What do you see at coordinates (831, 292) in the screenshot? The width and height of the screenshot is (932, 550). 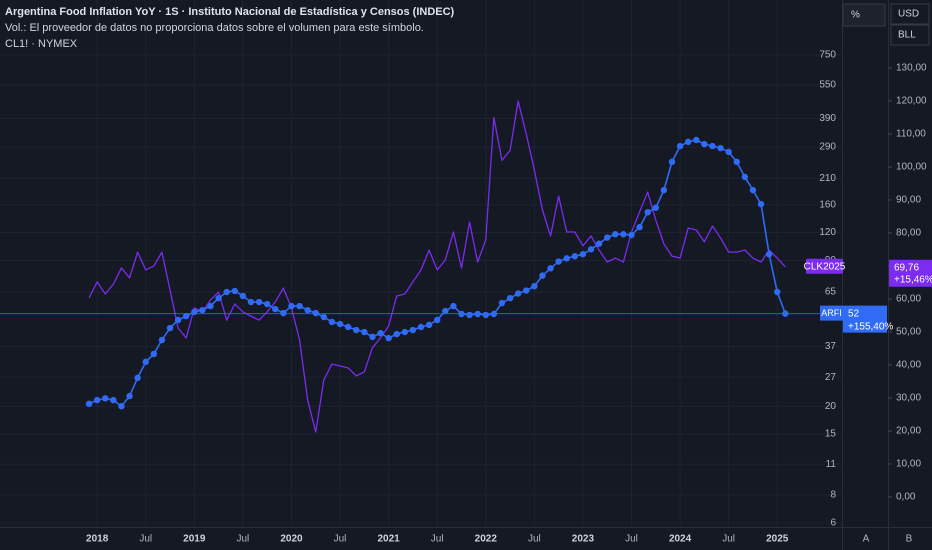 I see `y-tick-label: 65` at bounding box center [831, 292].